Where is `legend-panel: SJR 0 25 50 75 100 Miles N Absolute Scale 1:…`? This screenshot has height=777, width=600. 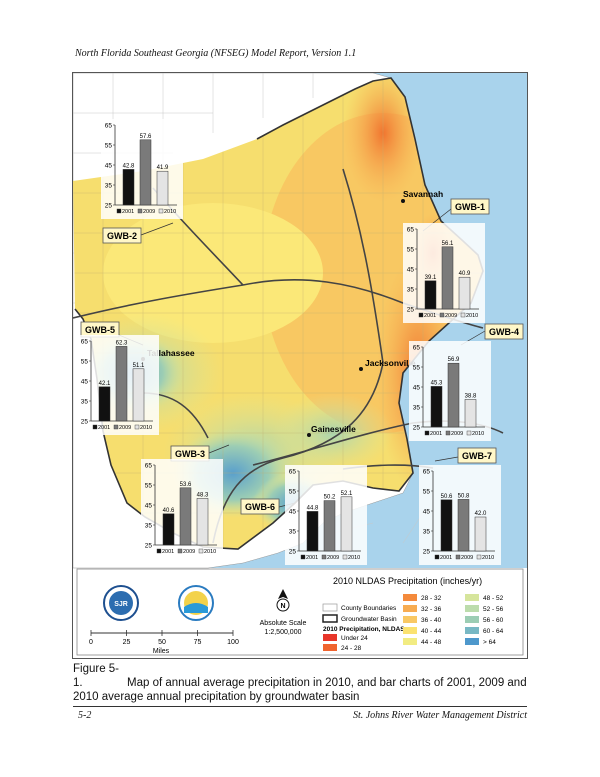 legend-panel: SJR 0 25 50 75 100 Miles N Absolute Scale 1:… is located at coordinates (300, 612).